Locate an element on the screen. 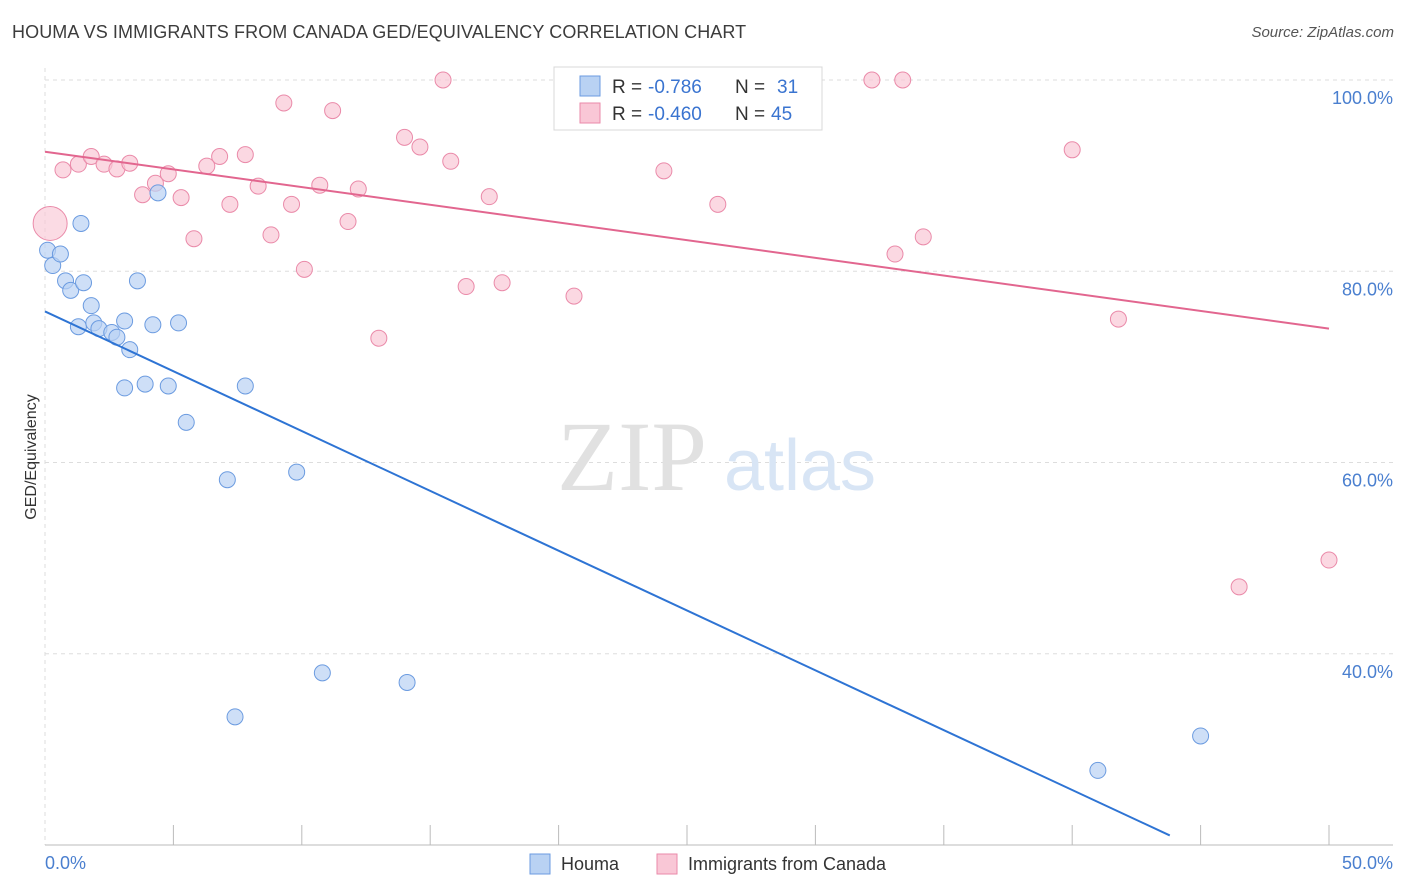 This screenshot has height=892, width=1406. y-tick-label: 100.0% is located at coordinates (1362, 98).